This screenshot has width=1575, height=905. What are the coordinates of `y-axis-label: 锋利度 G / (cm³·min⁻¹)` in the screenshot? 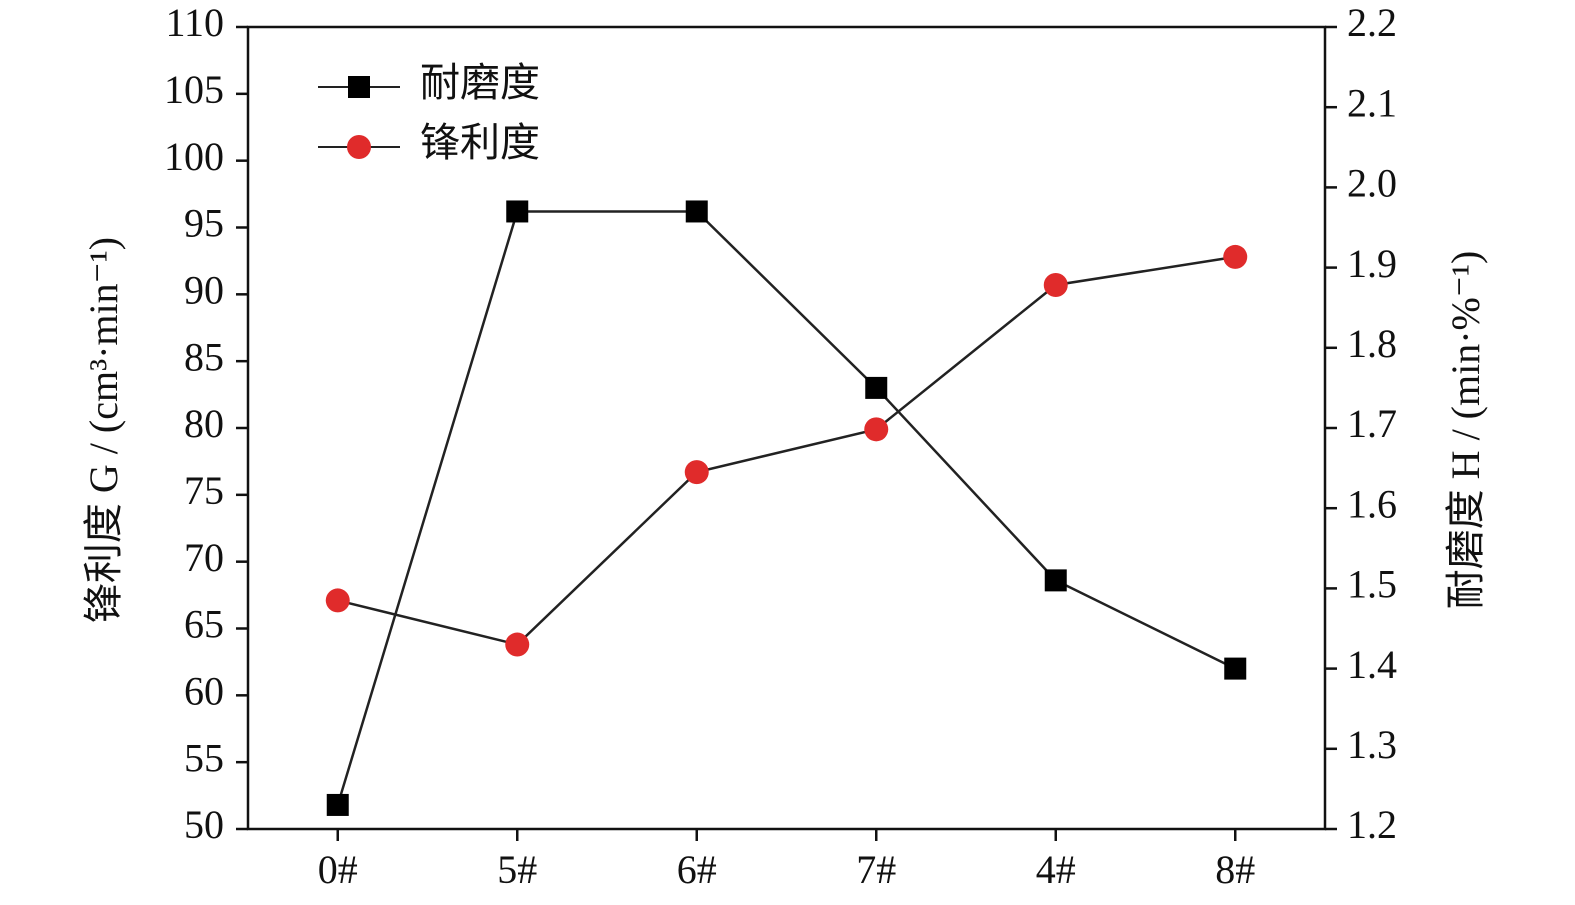 It's located at (103, 430).